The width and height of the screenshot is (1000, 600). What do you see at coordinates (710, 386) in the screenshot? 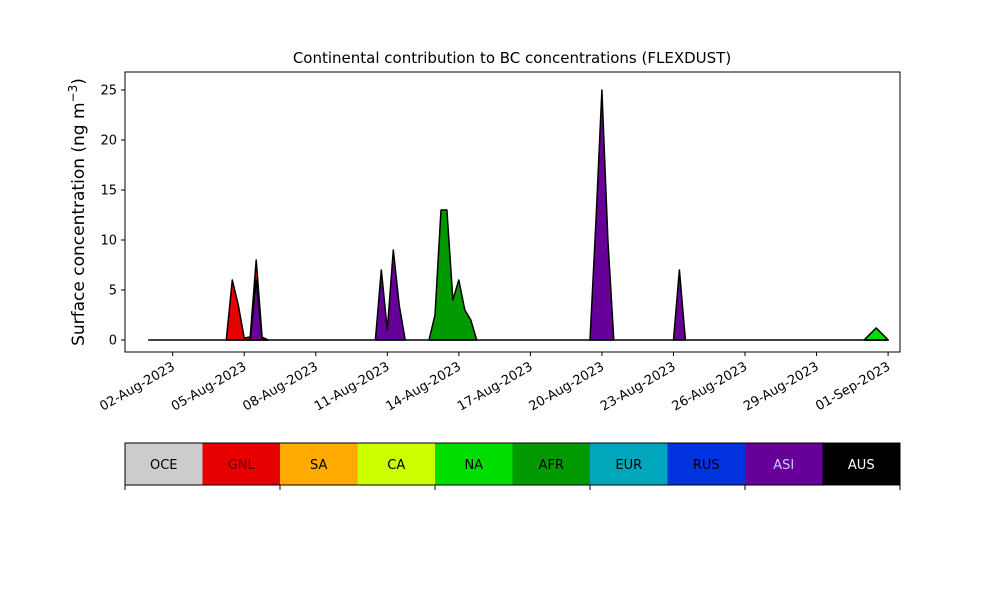
I see `x-tick-label: 26-Aug-2023` at bounding box center [710, 386].